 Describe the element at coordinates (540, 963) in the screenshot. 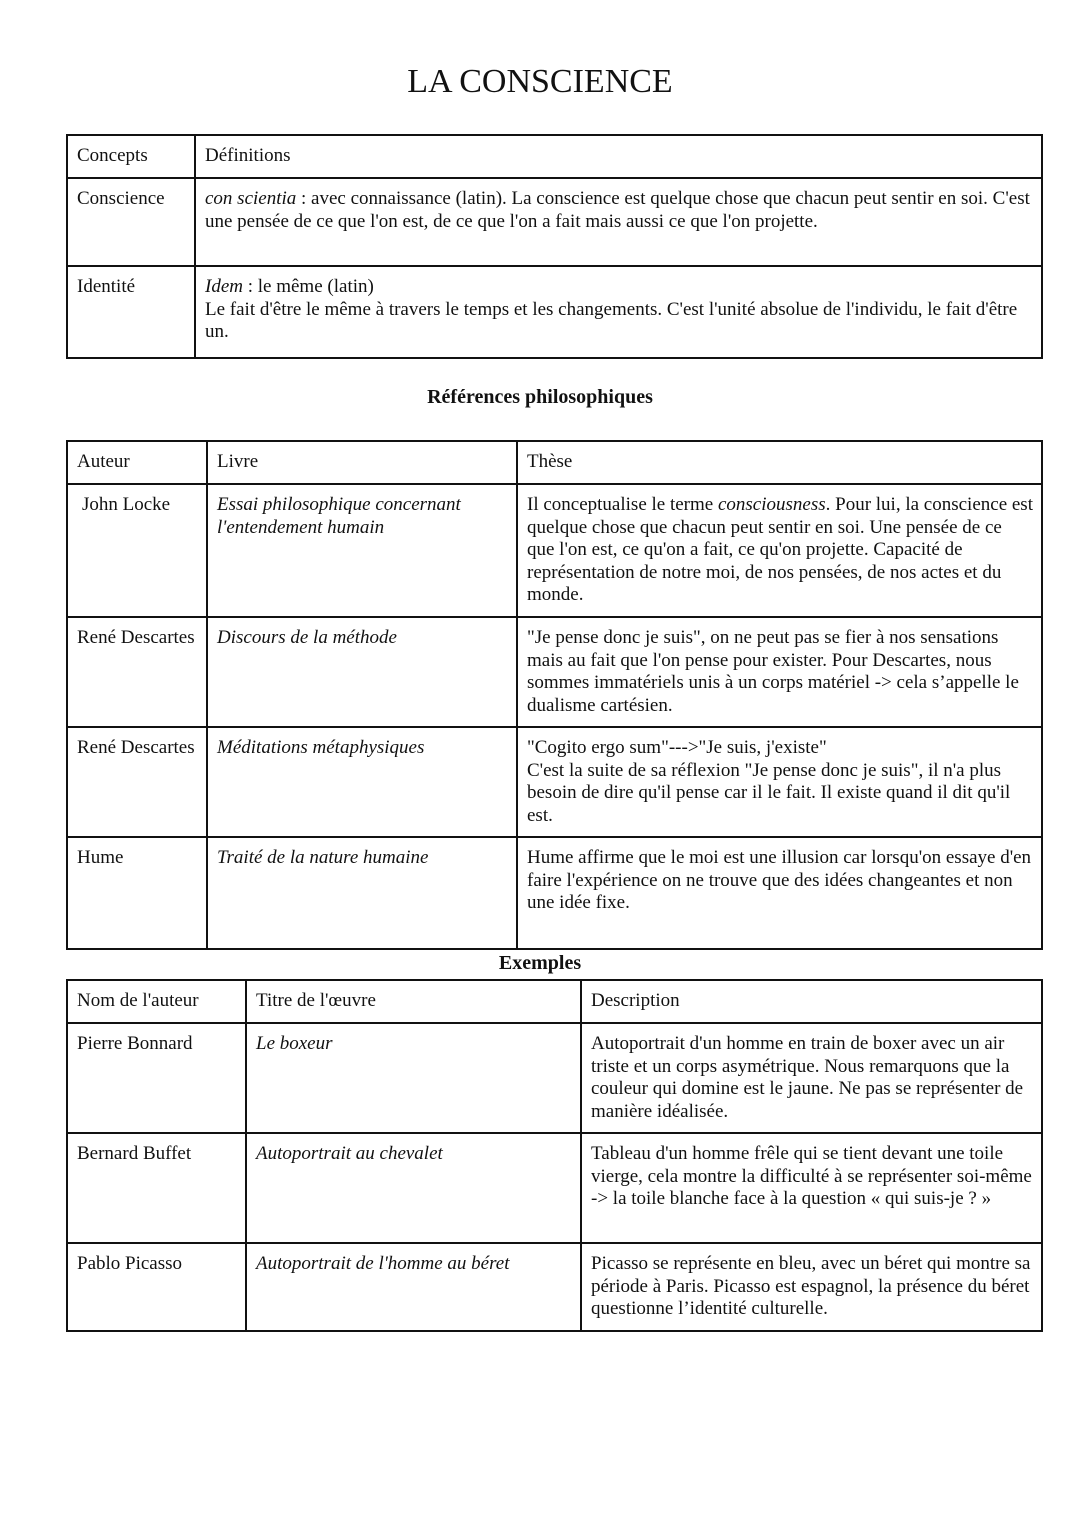

I see `section-heading: Exemples` at that location.